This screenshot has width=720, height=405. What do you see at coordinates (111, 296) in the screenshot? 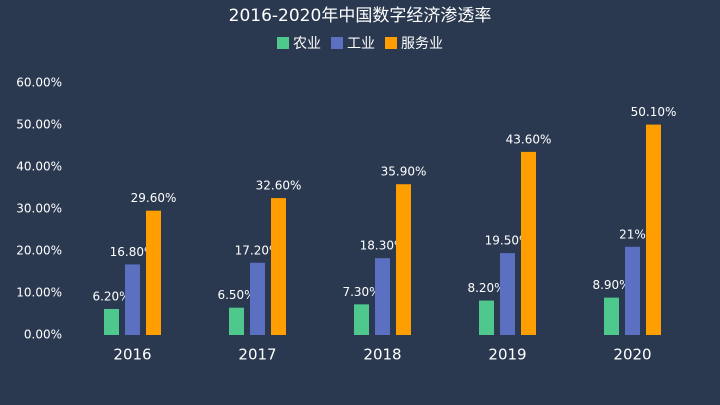
I see `value-label: 6.20%` at bounding box center [111, 296].